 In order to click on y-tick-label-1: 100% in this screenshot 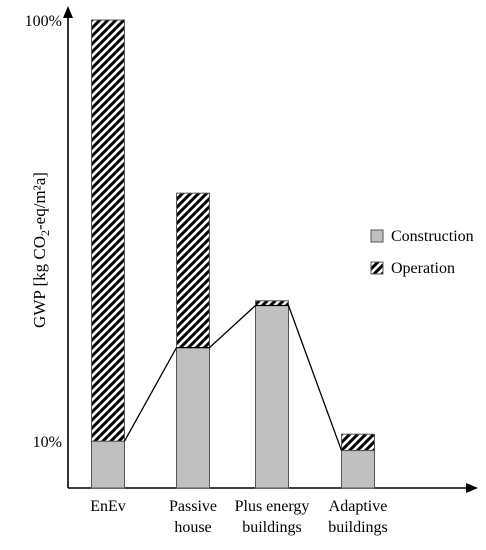, I will do `click(43, 21)`.